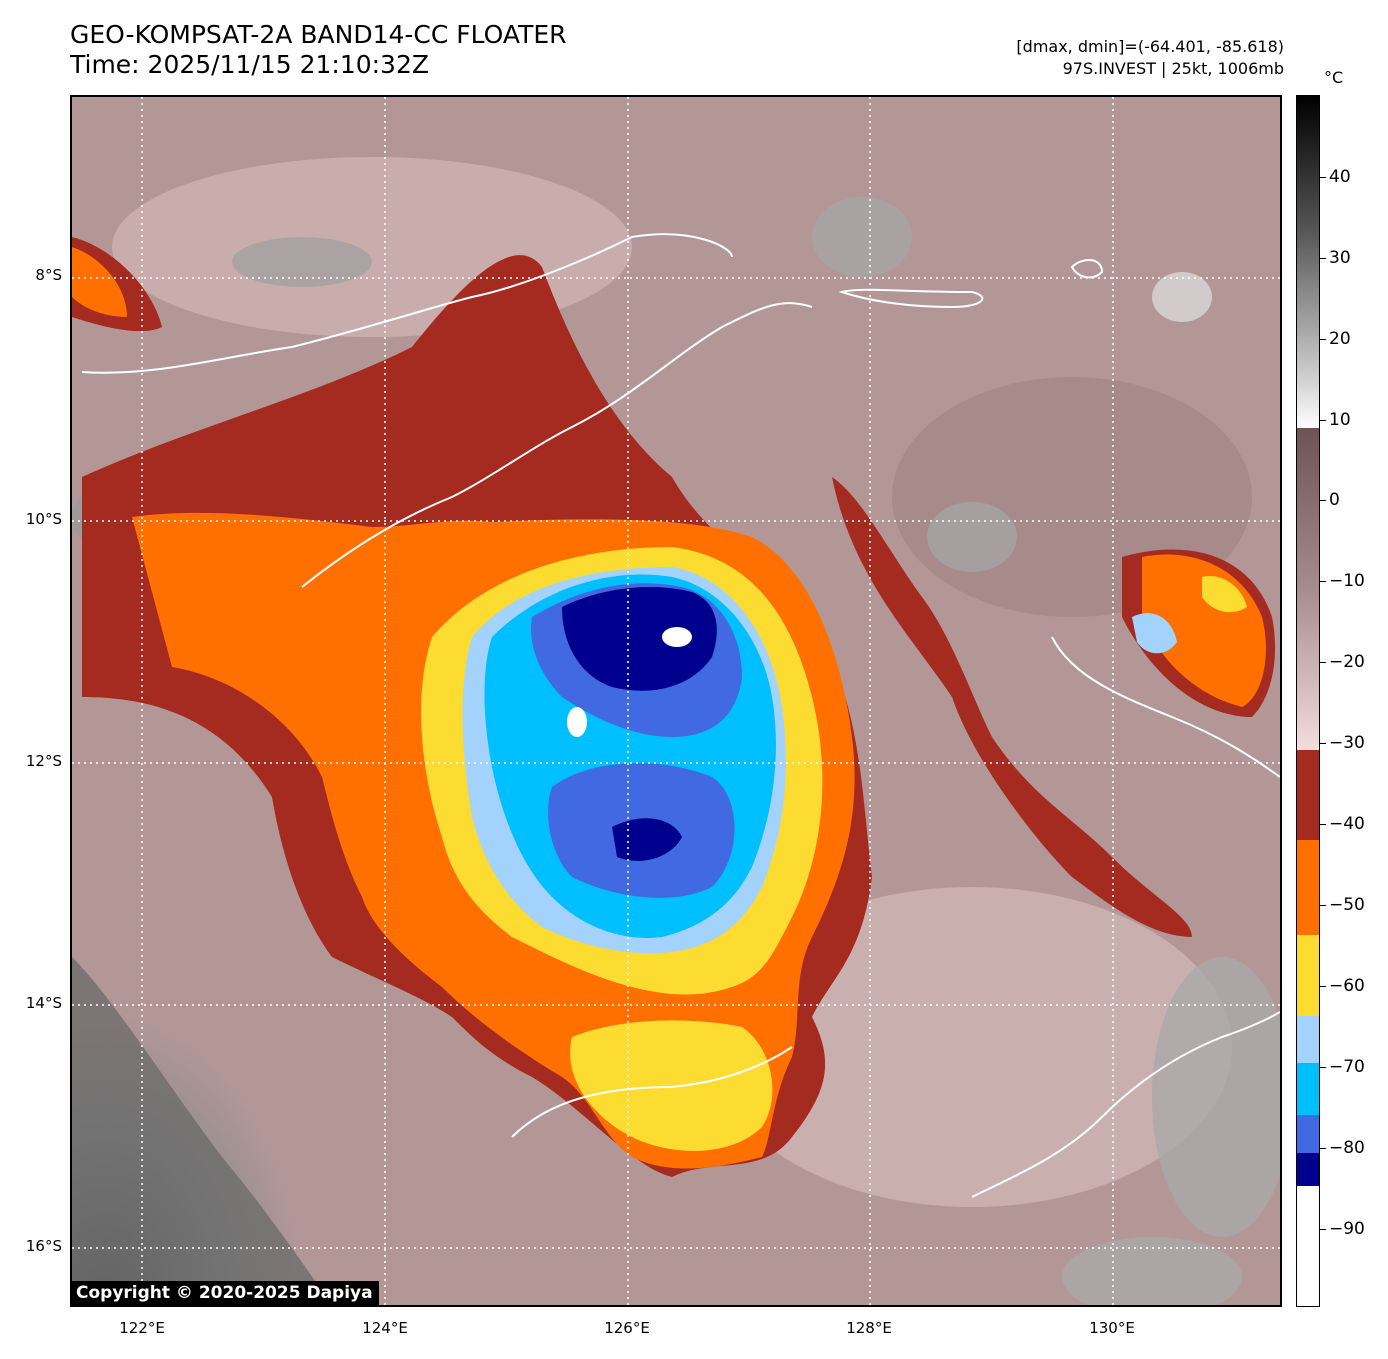  I want to click on colorbar-label: 40, so click(1340, 177).